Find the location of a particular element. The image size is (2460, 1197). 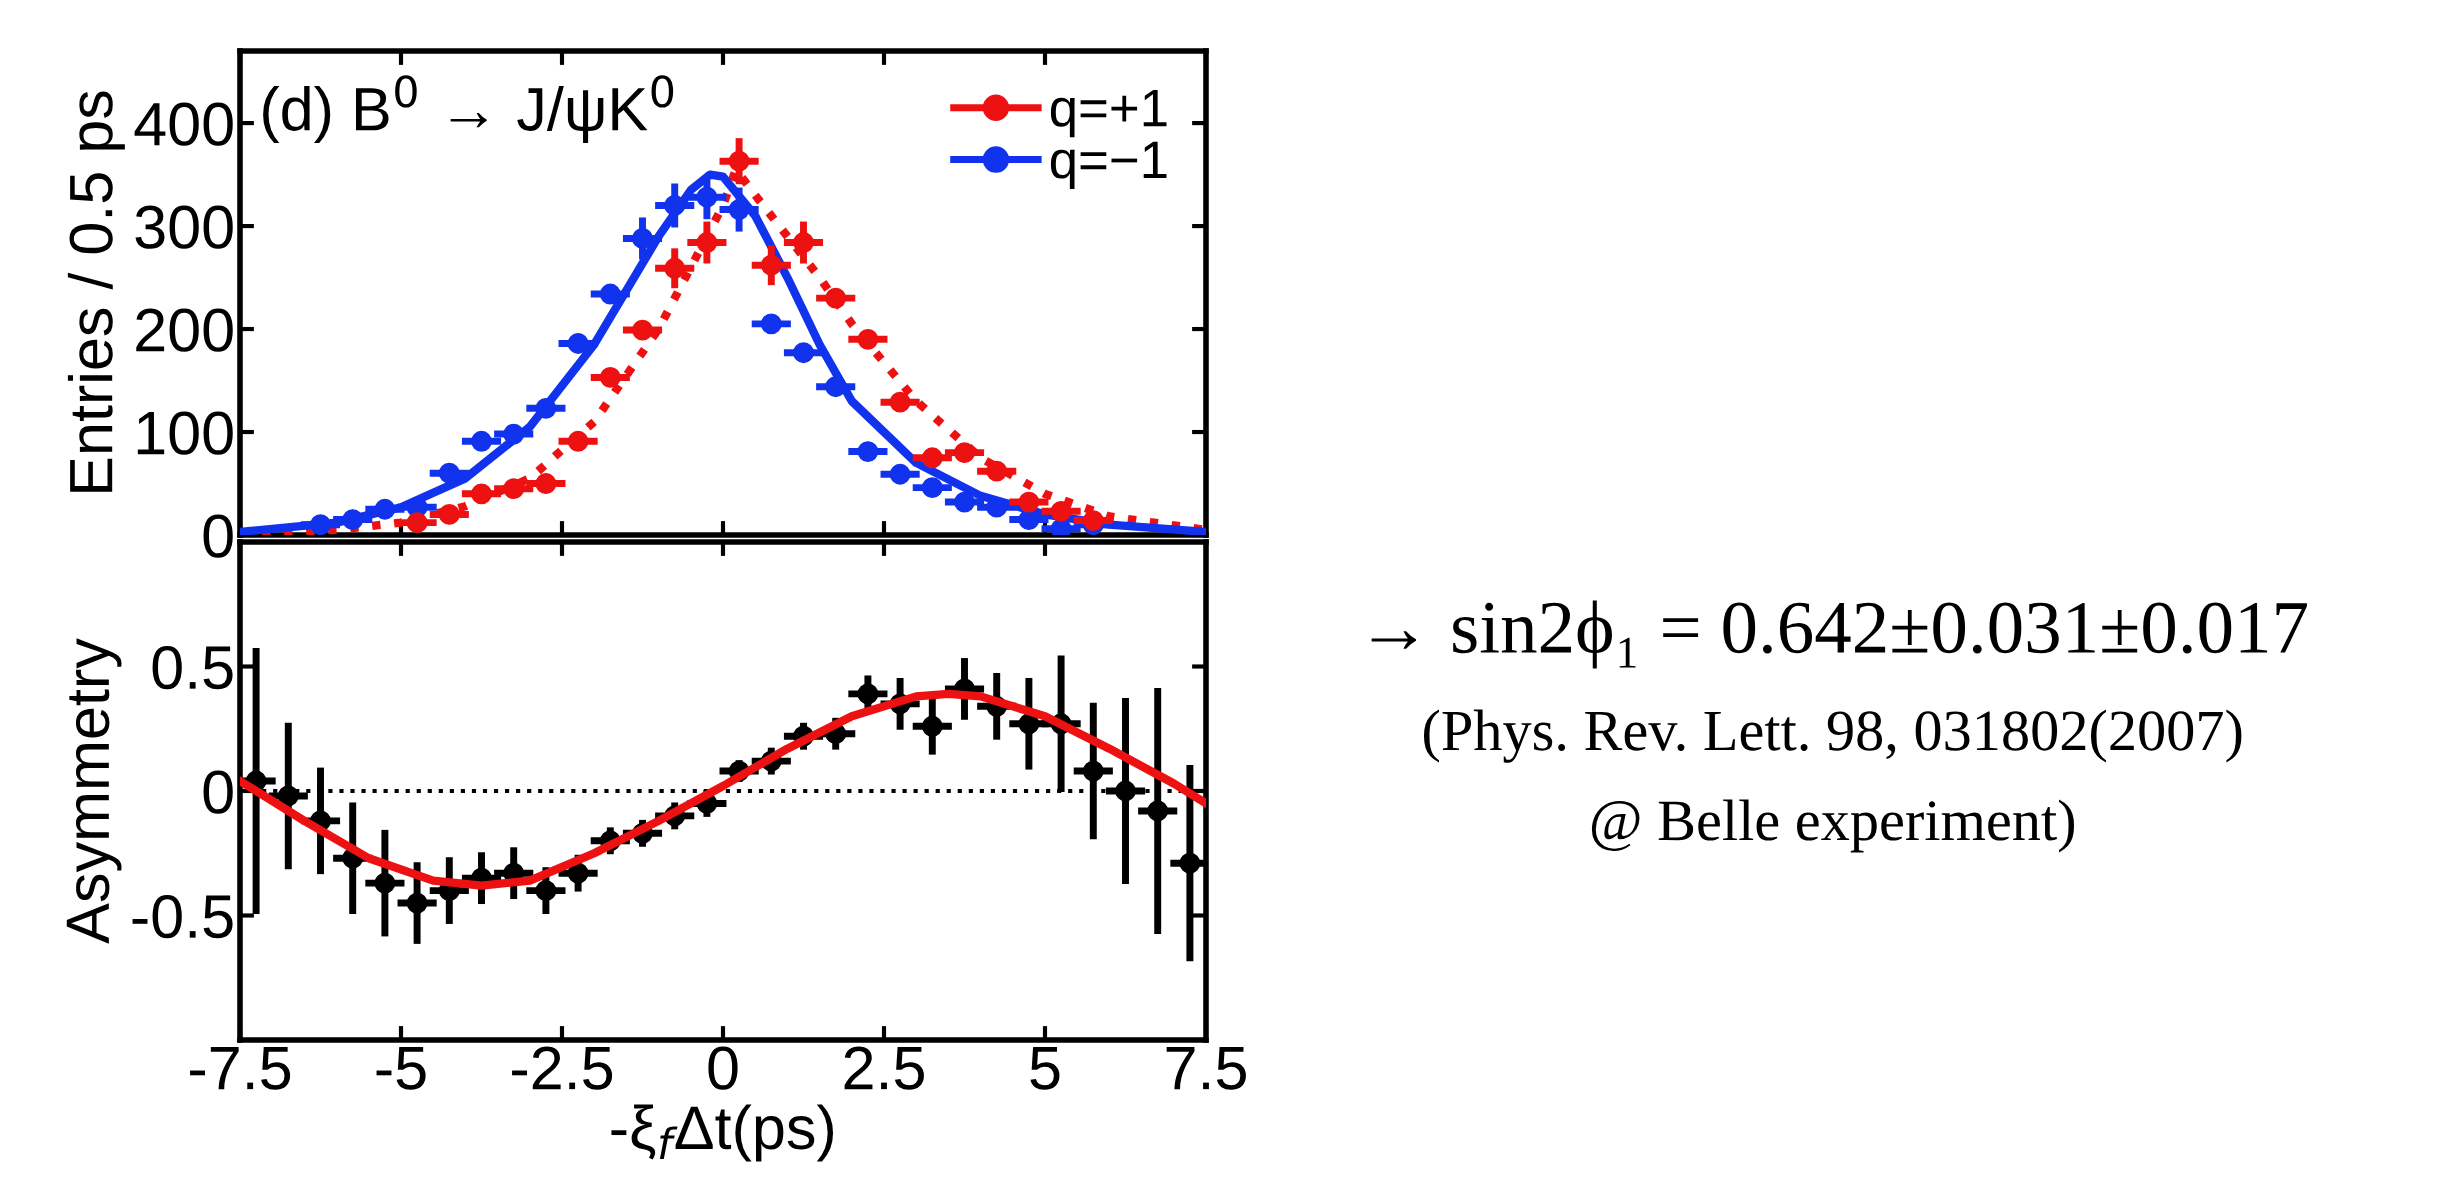

legend-label: q=+1 is located at coordinates (1108, 113).